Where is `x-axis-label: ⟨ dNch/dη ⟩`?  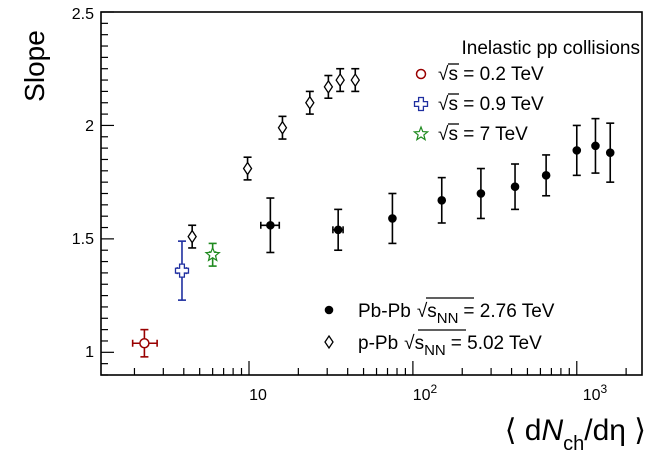 x-axis-label: ⟨ dNch/dη ⟩ is located at coordinates (575, 434).